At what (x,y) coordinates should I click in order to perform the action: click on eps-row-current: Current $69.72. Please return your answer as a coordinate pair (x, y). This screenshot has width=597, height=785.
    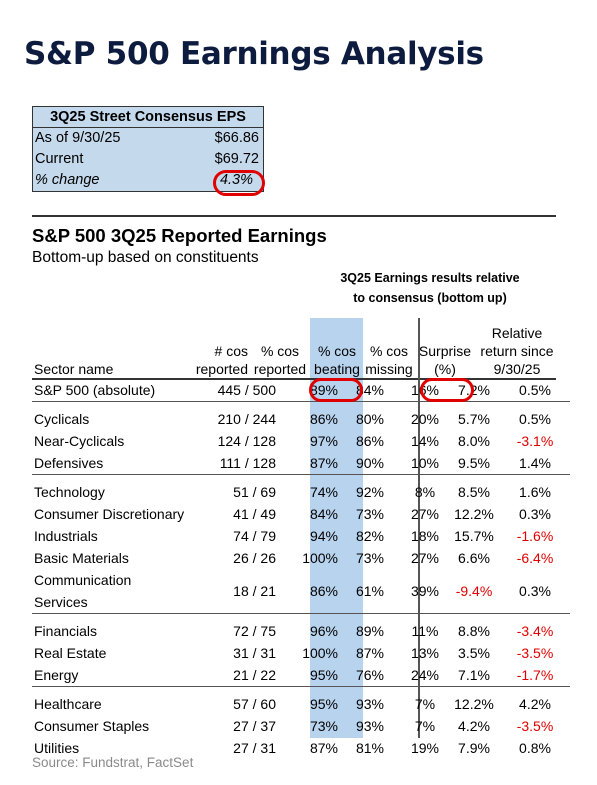
    Looking at the image, I should click on (148, 159).